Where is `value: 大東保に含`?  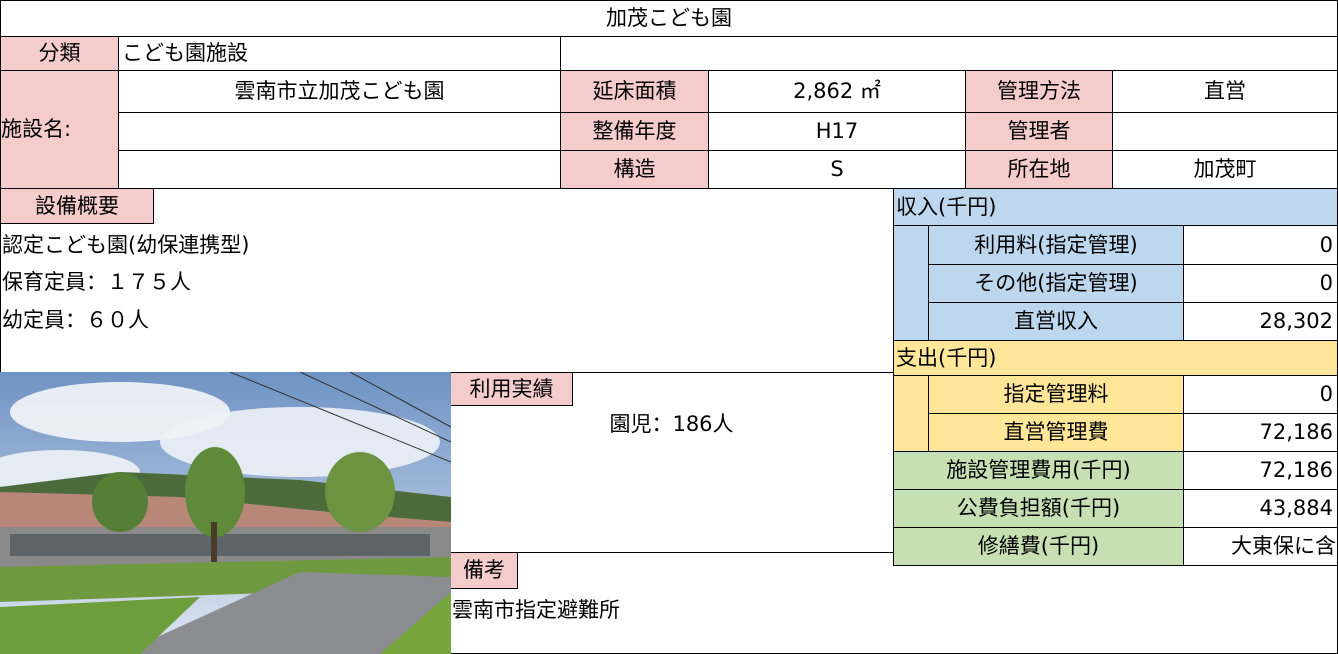 value: 大東保に含 is located at coordinates (1260, 546).